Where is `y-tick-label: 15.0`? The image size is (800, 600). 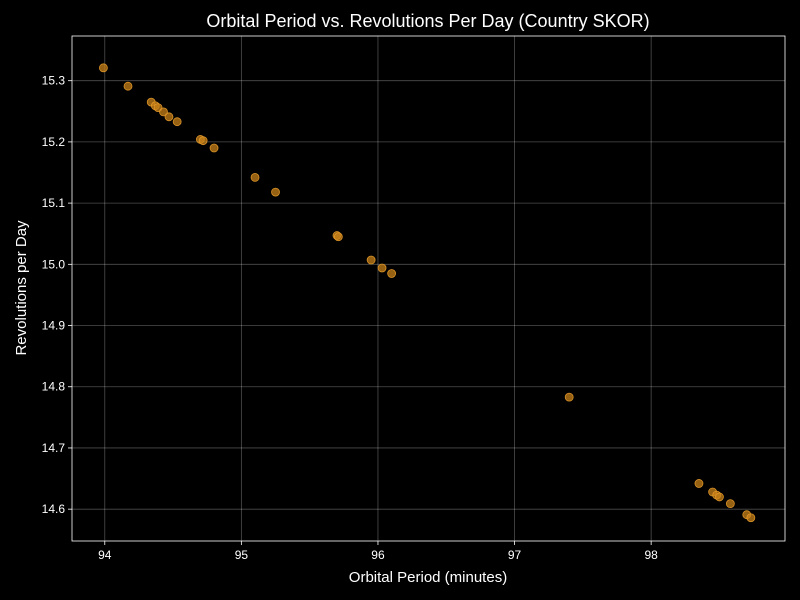 y-tick-label: 15.0 is located at coordinates (54, 264).